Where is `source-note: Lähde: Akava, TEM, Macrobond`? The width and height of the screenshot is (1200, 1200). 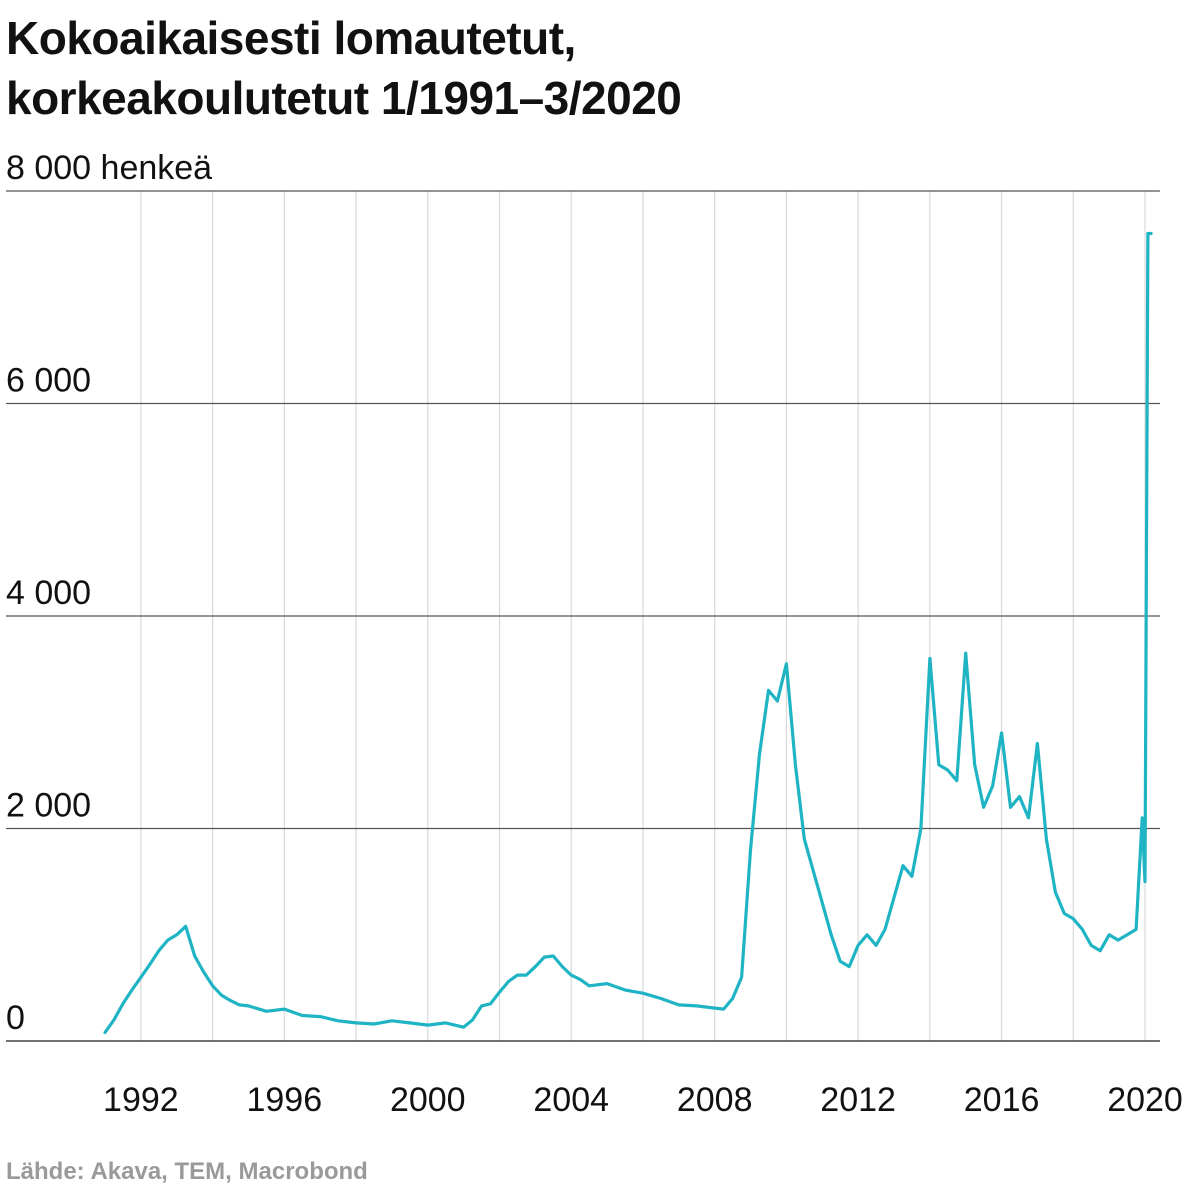 source-note: Lähde: Akava, TEM, Macrobond is located at coordinates (187, 1171).